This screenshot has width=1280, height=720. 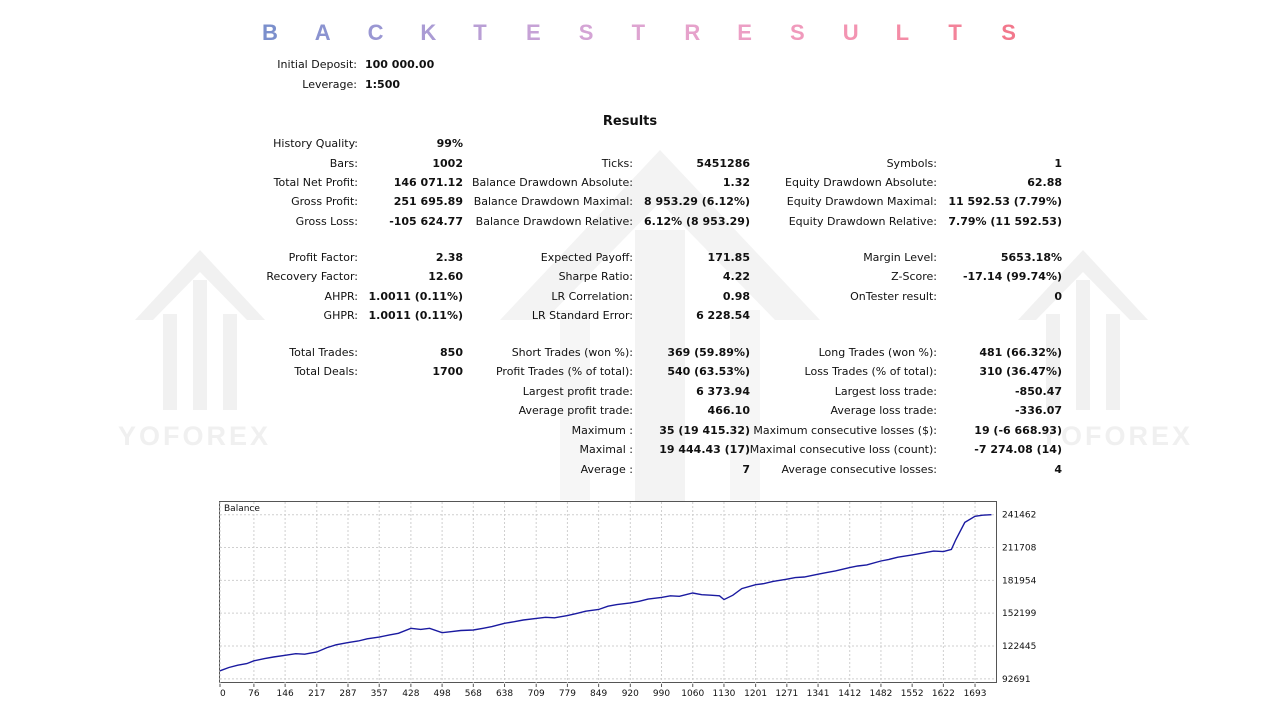 What do you see at coordinates (326, 371) in the screenshot?
I see `stat-label: Total Deals:` at bounding box center [326, 371].